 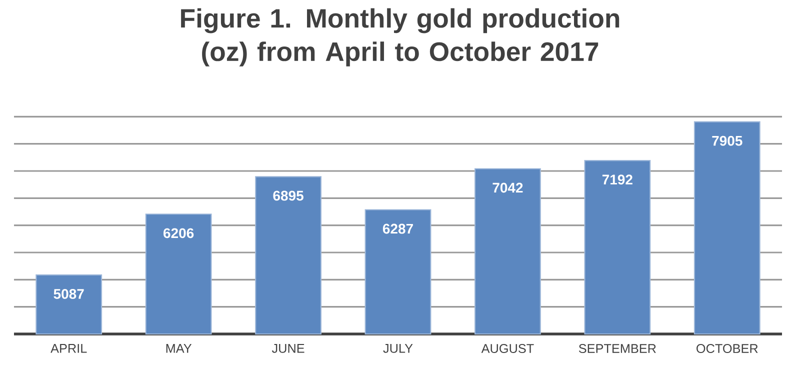 I want to click on data-label: 6287, so click(x=397, y=229).